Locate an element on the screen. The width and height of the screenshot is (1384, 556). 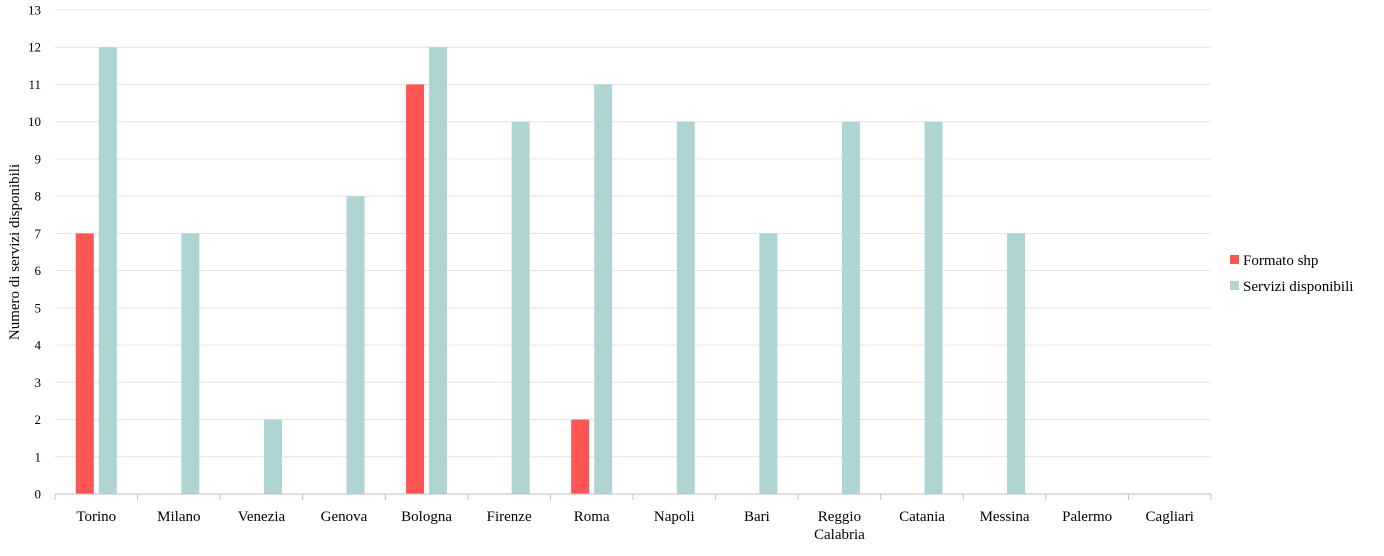
y-tick-label: 1 is located at coordinates (38, 456).